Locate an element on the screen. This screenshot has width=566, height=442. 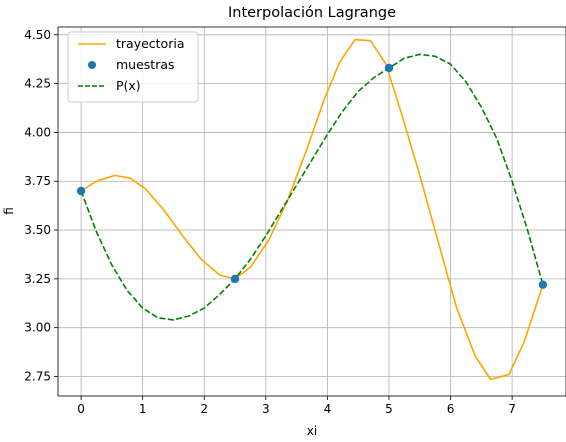
y-tick-label: 4.25 is located at coordinates (37, 84).